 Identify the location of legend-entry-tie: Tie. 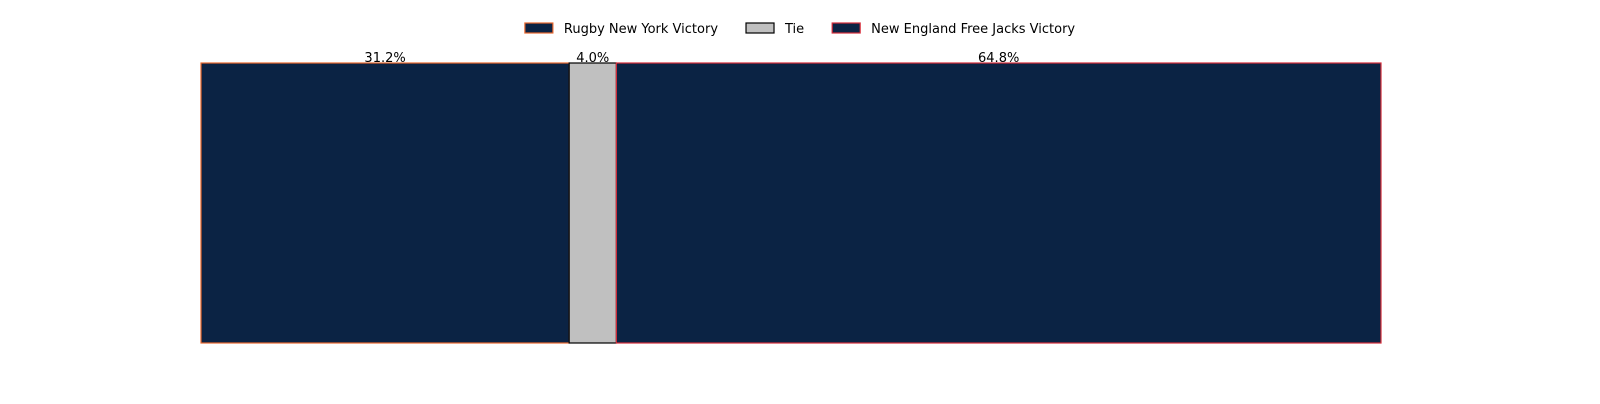
(774, 29).